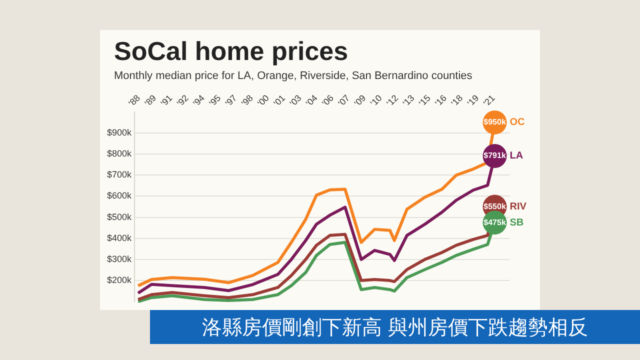 The height and width of the screenshot is (360, 640). Describe the element at coordinates (182, 100) in the screenshot. I see `x-tick-label: '92` at that location.